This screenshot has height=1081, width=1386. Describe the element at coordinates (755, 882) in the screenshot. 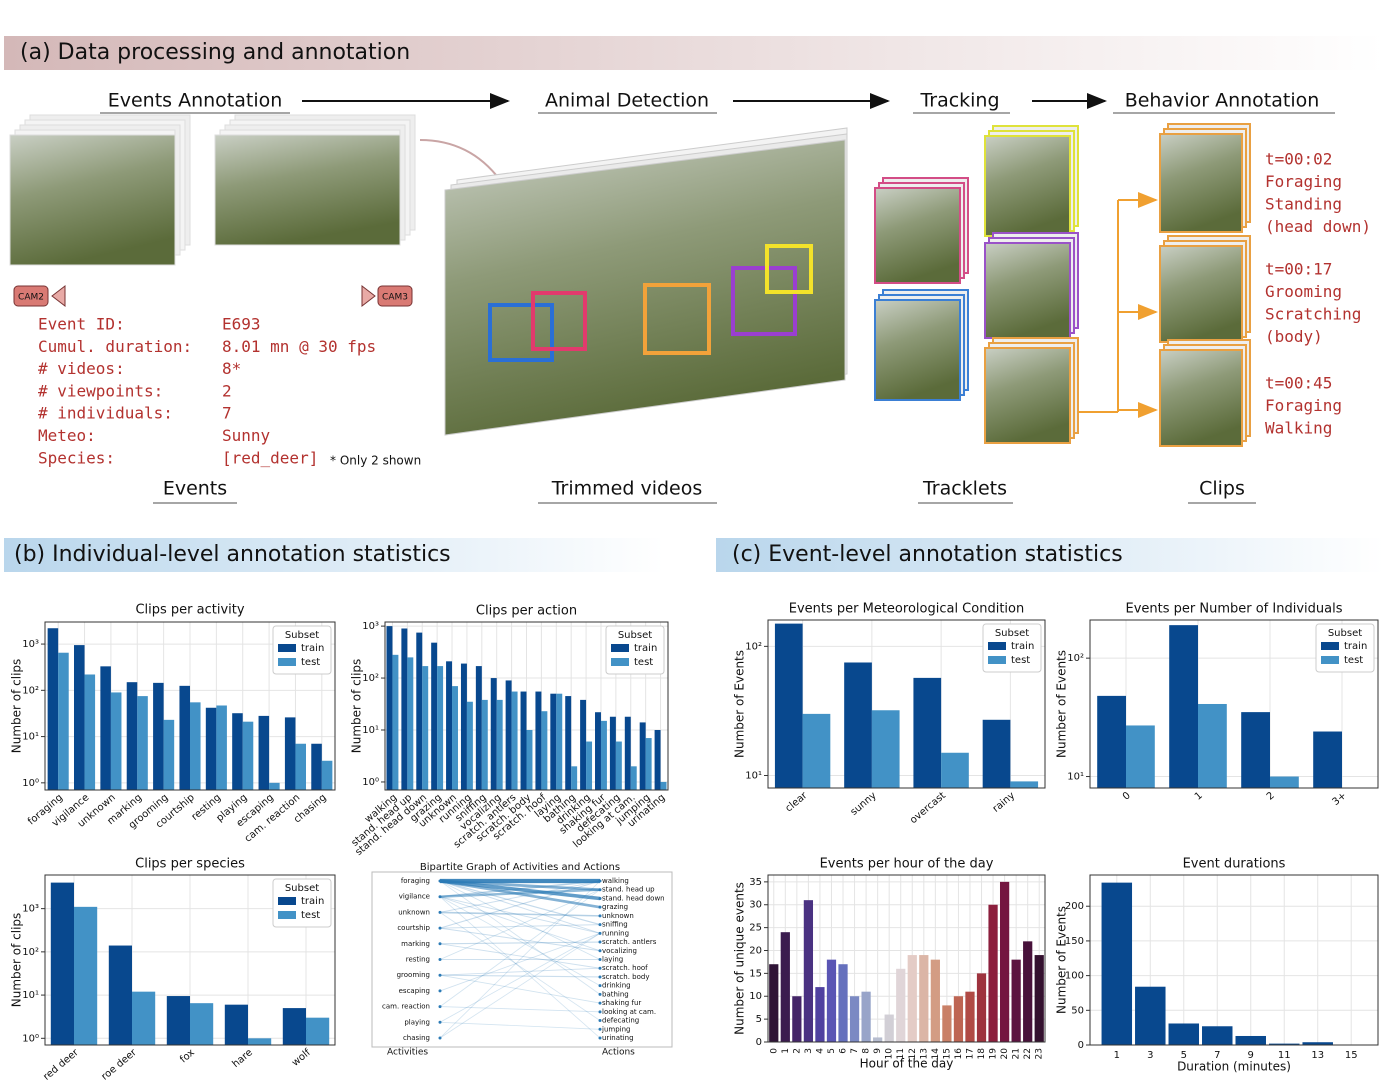

I see `y-tick-label: 35` at that location.